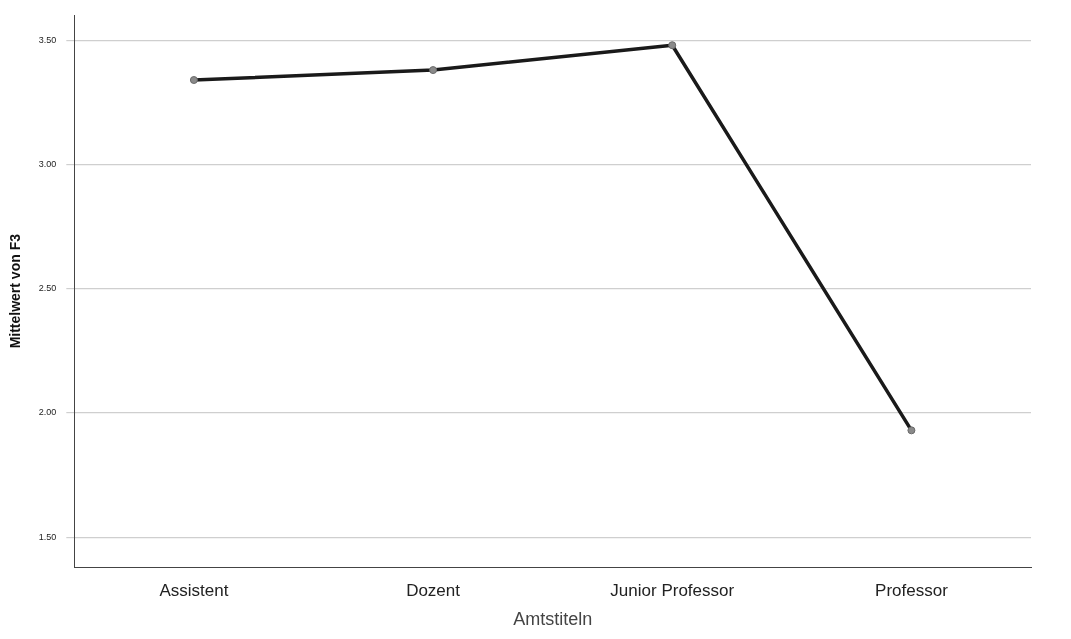  I want to click on x-tick-label: Professor, so click(912, 590).